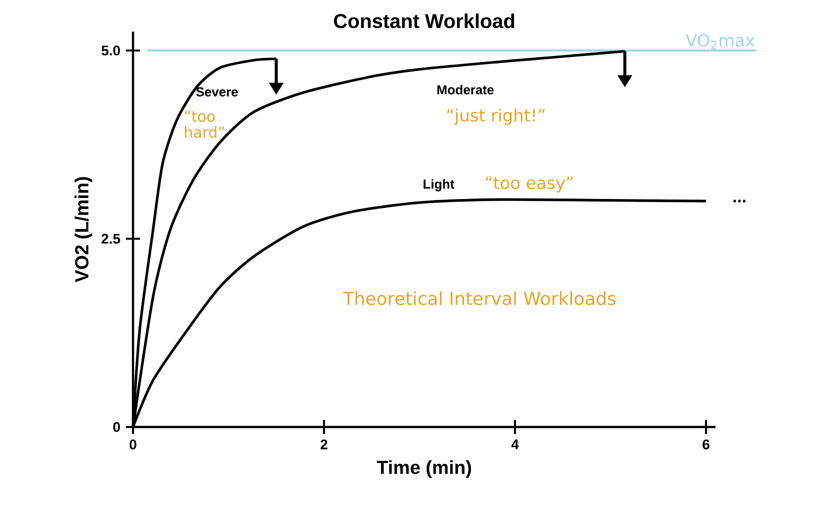 This screenshot has width=816, height=522. I want to click on annotation: “just right!”, so click(496, 116).